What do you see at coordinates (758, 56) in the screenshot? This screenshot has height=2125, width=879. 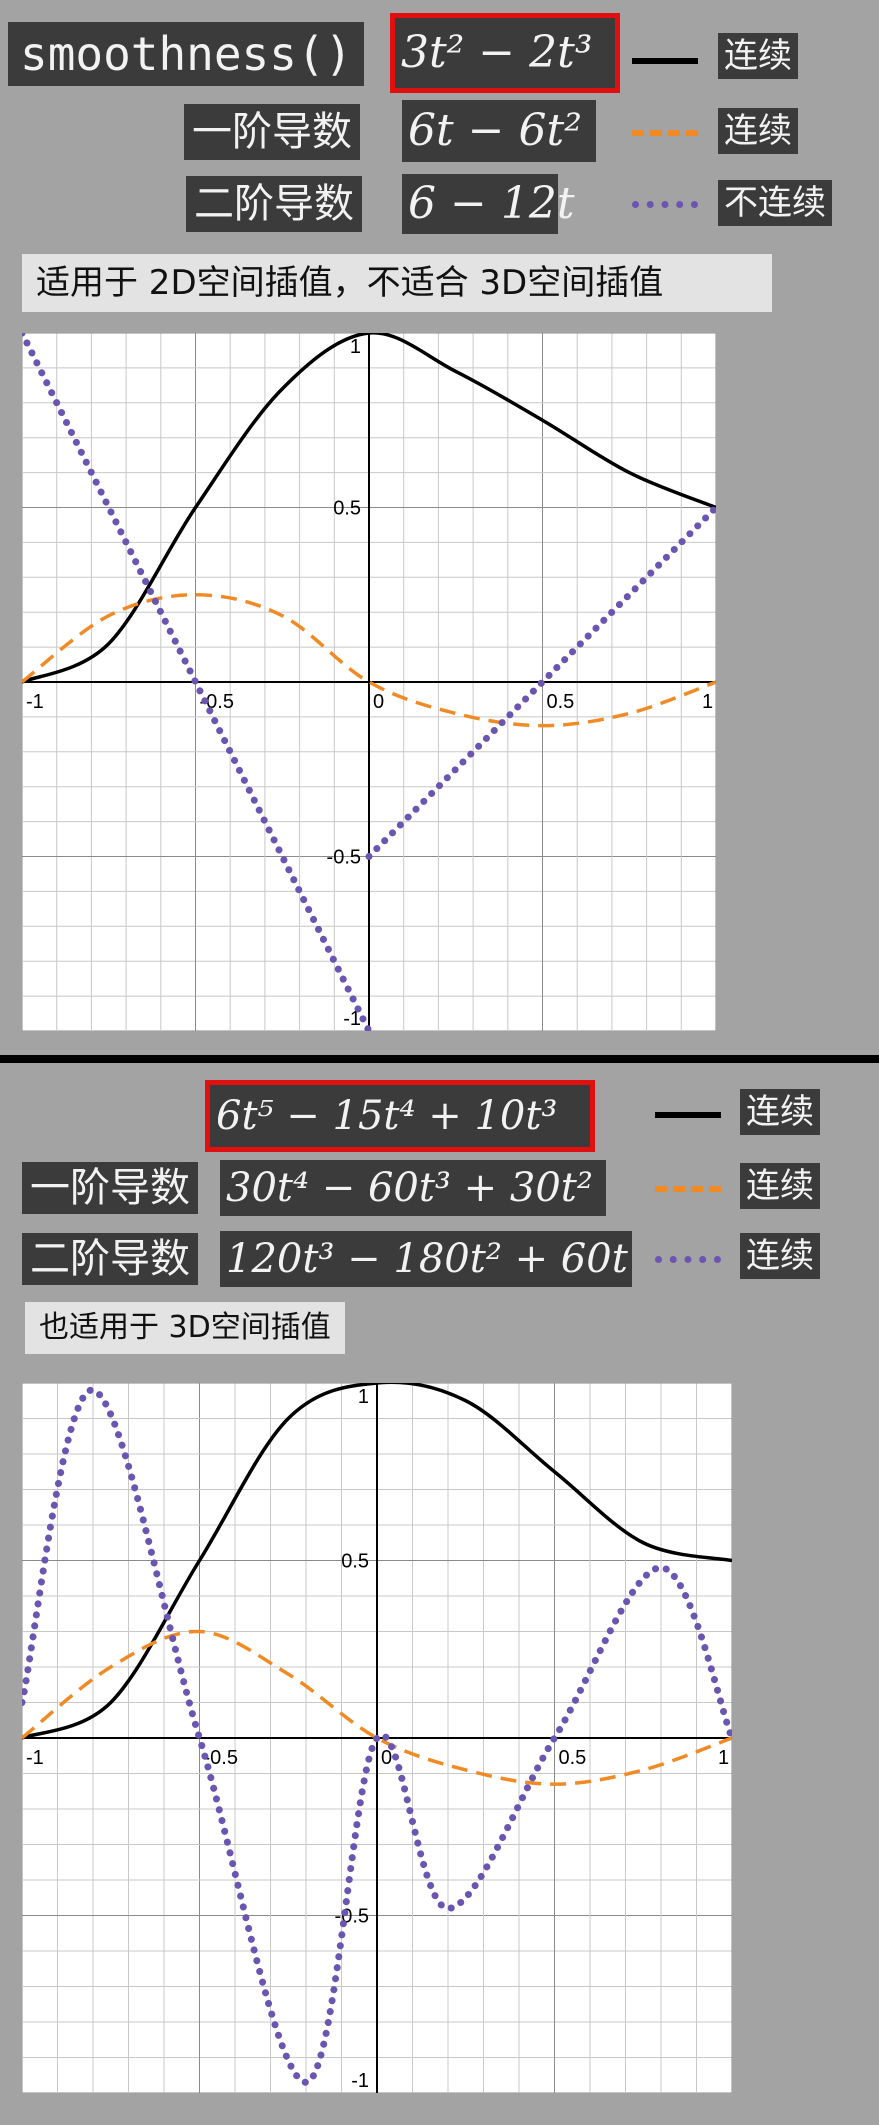 I see `legend-solid-label: 连续` at bounding box center [758, 56].